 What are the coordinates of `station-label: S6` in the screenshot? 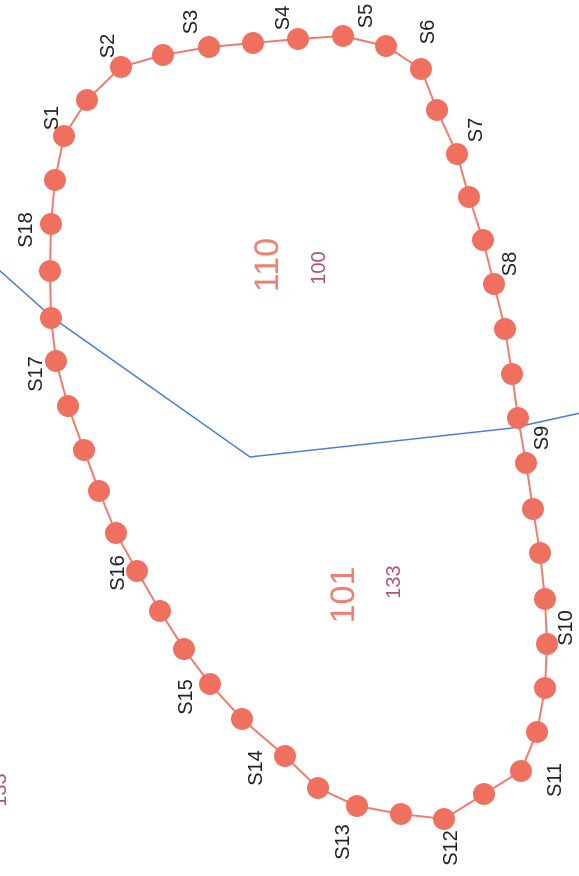 It's located at (428, 32).